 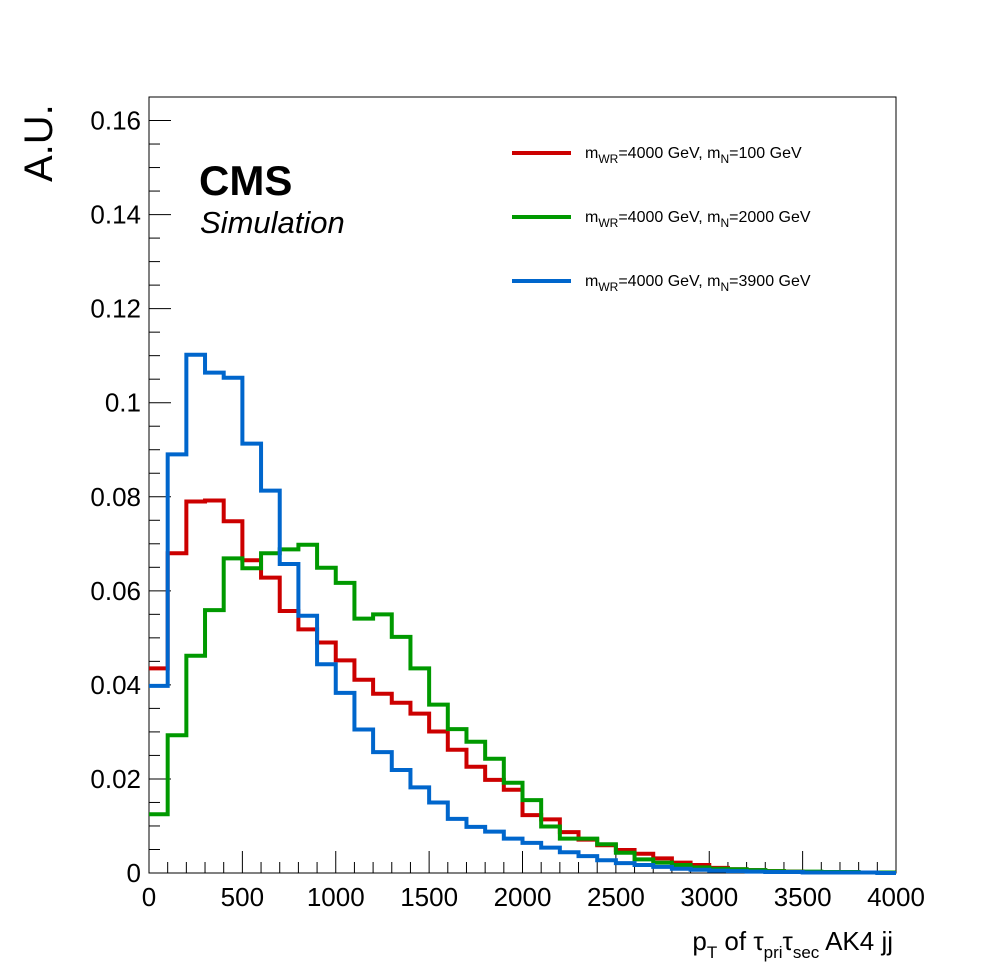 I want to click on y-tick-label: 0.16, so click(x=115, y=121).